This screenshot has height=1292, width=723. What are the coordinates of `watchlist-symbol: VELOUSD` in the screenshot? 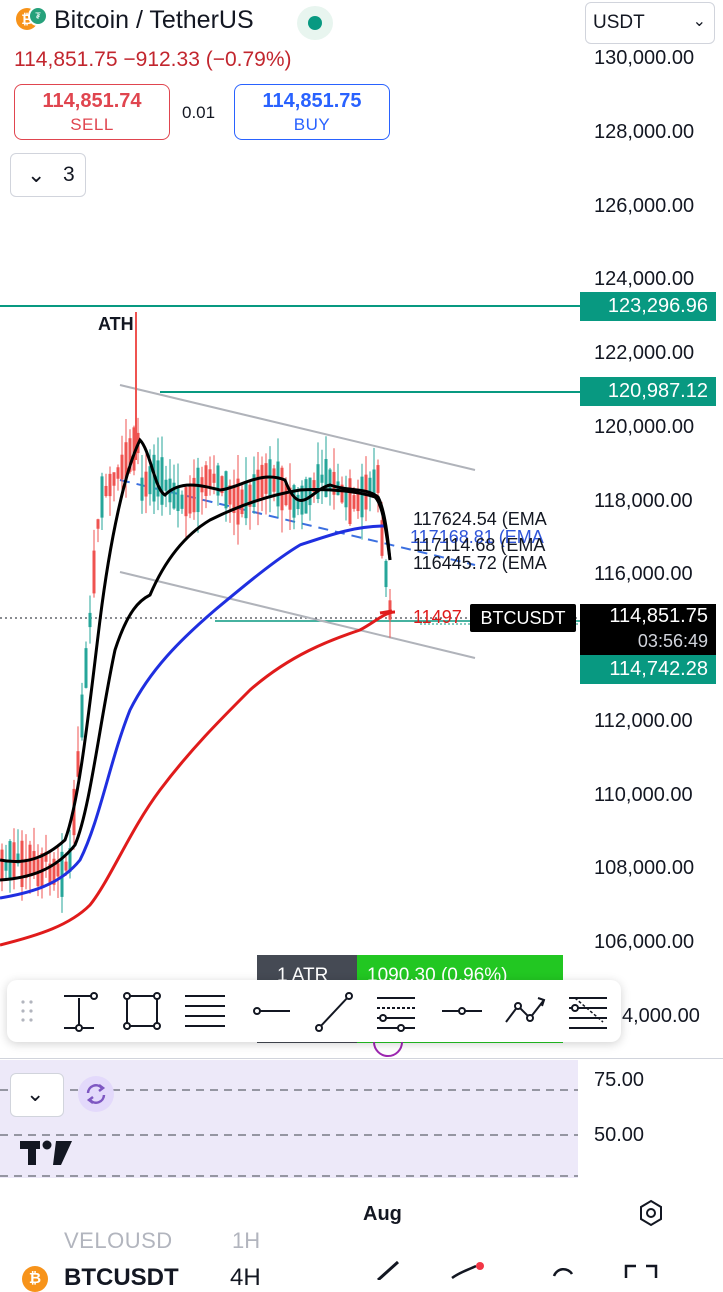 It's located at (118, 1240).